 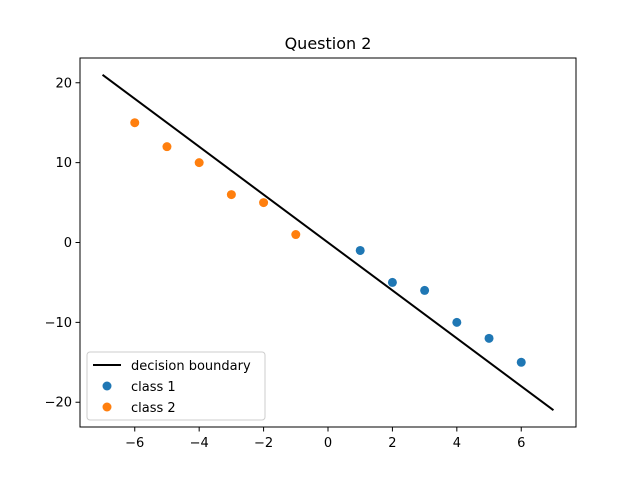 What do you see at coordinates (68, 243) in the screenshot?
I see `y-tick-label: 0` at bounding box center [68, 243].